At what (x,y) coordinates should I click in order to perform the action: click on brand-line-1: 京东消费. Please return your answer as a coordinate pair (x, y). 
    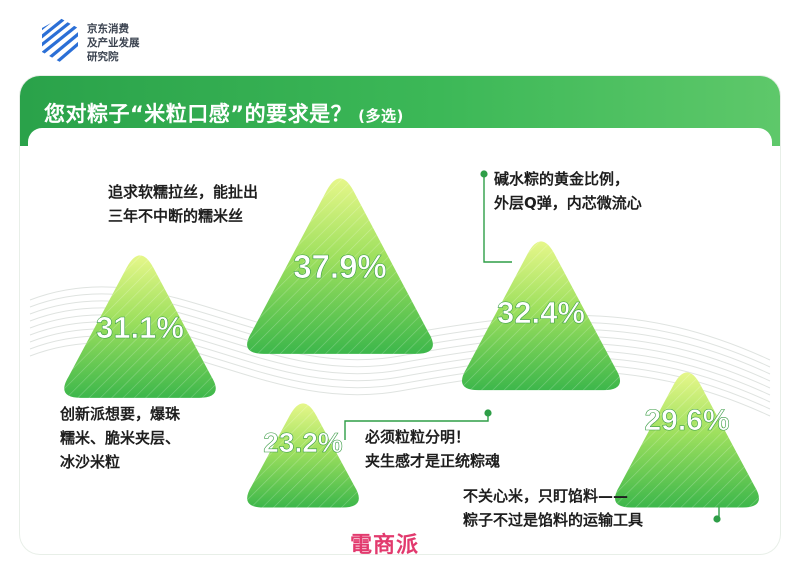
    Looking at the image, I should click on (108, 29).